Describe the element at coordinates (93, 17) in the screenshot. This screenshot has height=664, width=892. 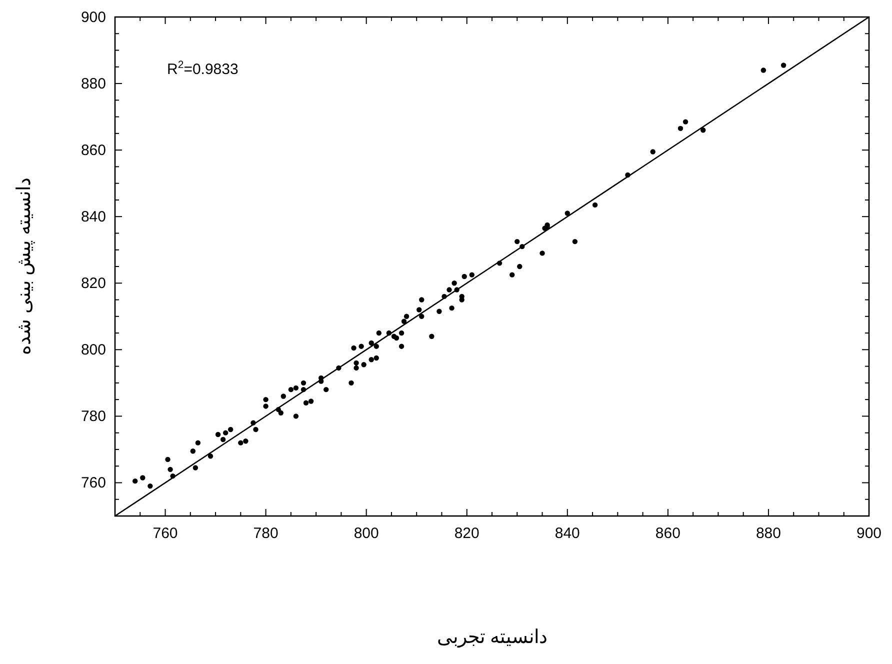
I see `y-tick-label: 900` at that location.